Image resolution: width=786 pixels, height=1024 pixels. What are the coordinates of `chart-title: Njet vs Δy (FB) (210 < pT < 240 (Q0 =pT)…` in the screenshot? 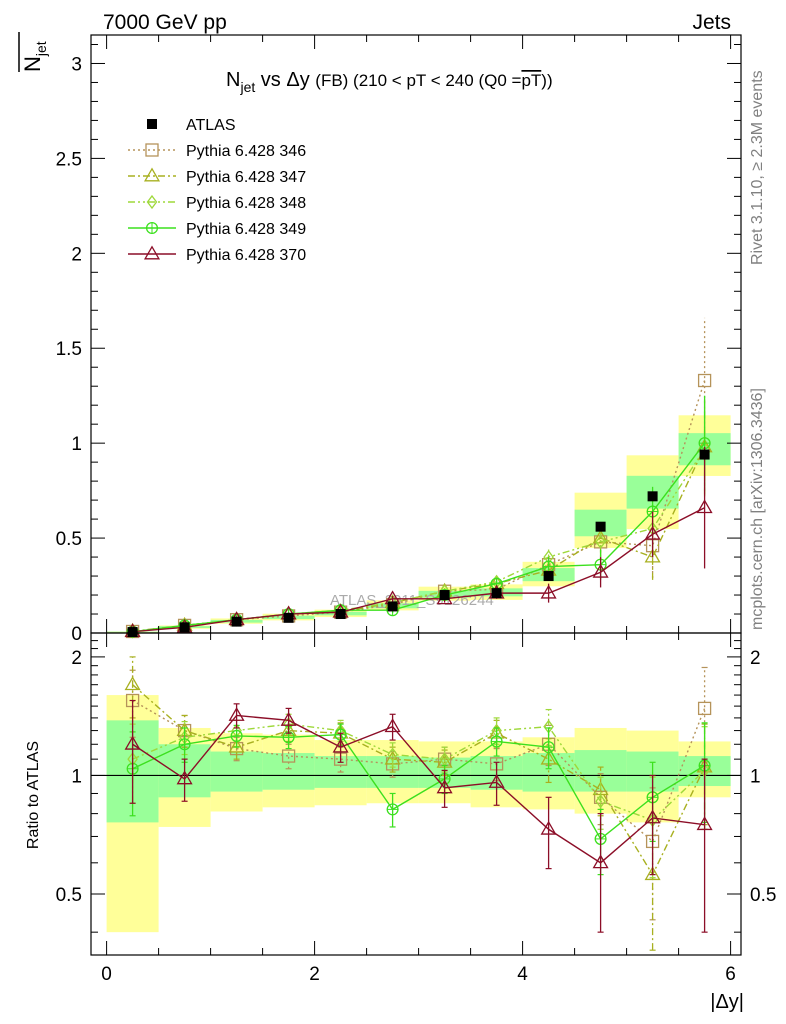 It's located at (389, 82).